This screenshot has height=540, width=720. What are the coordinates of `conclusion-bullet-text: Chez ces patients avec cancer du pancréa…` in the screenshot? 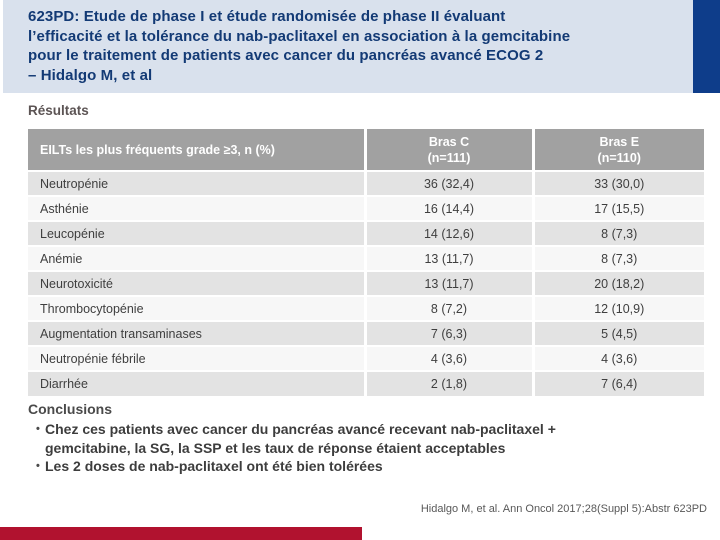 It's located at (300, 438).